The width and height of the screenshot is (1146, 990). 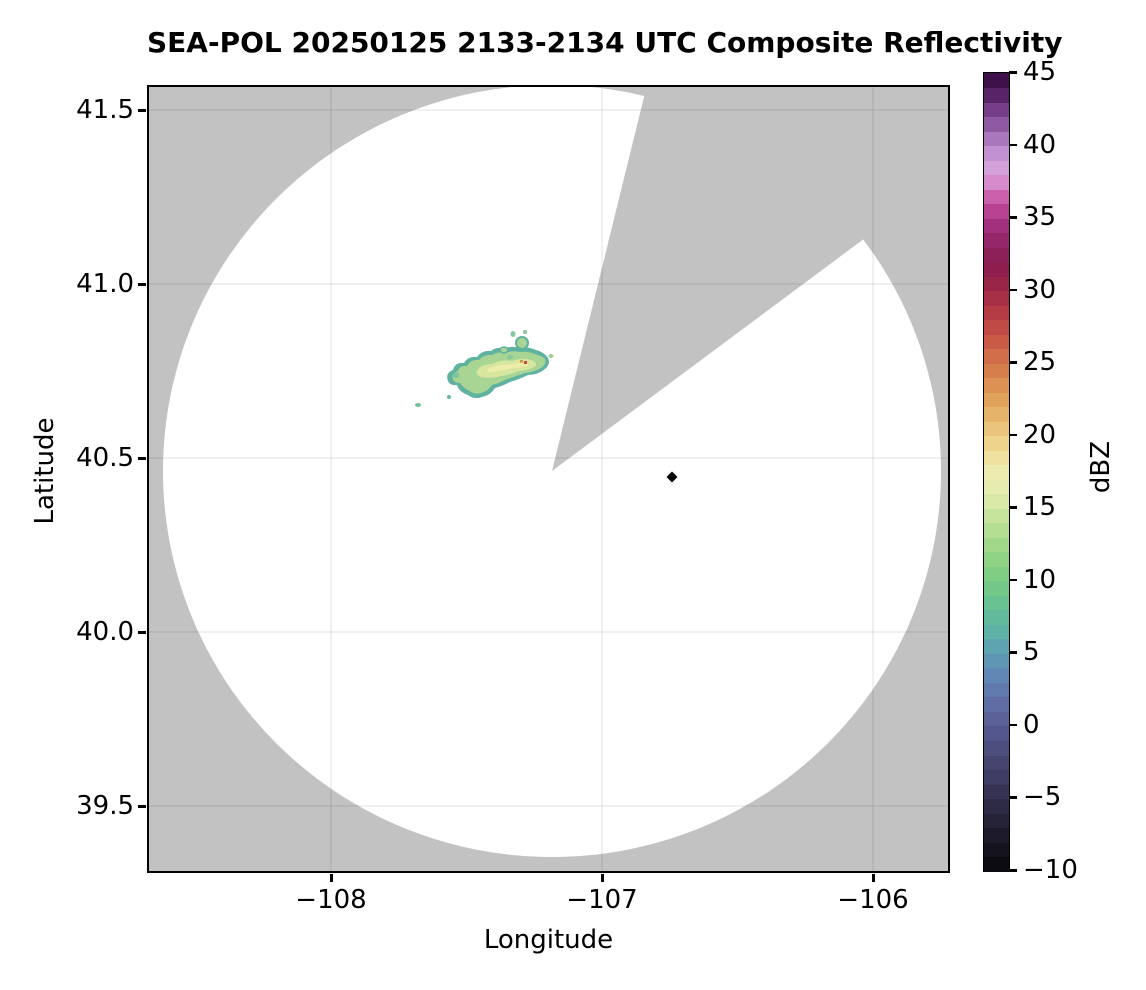 What do you see at coordinates (105, 110) in the screenshot?
I see `y-tick-label: 41.5` at bounding box center [105, 110].